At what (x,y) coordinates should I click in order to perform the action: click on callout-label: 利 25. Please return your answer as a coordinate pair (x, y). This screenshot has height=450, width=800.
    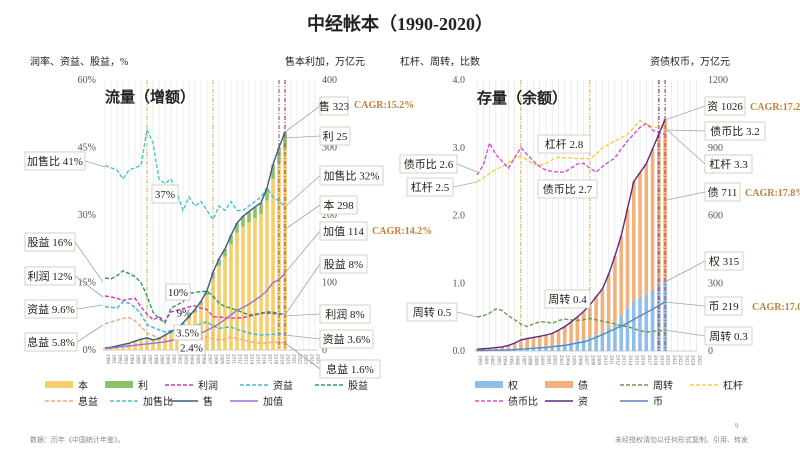
    Looking at the image, I should click on (335, 136).